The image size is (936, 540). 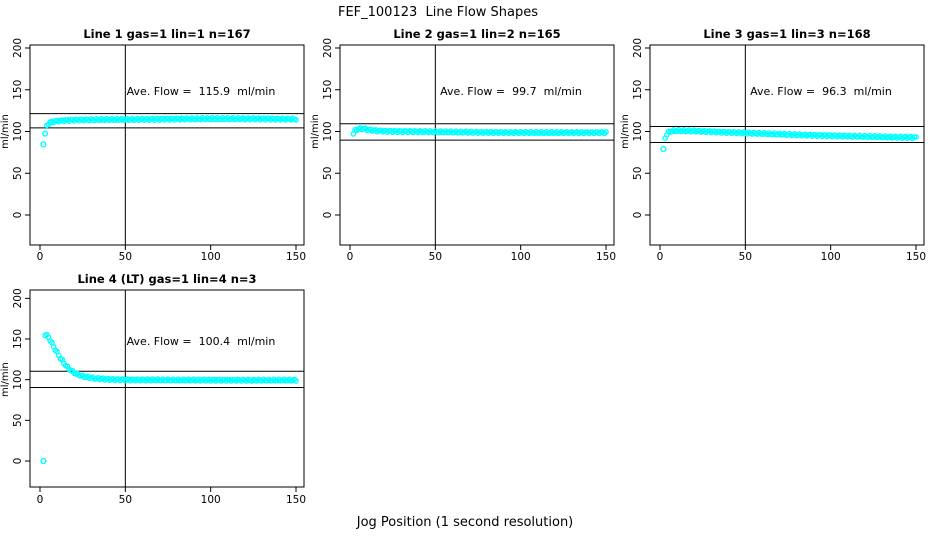 I want to click on figure-title: FEF_100123 Line Flow Shapes, so click(x=438, y=12).